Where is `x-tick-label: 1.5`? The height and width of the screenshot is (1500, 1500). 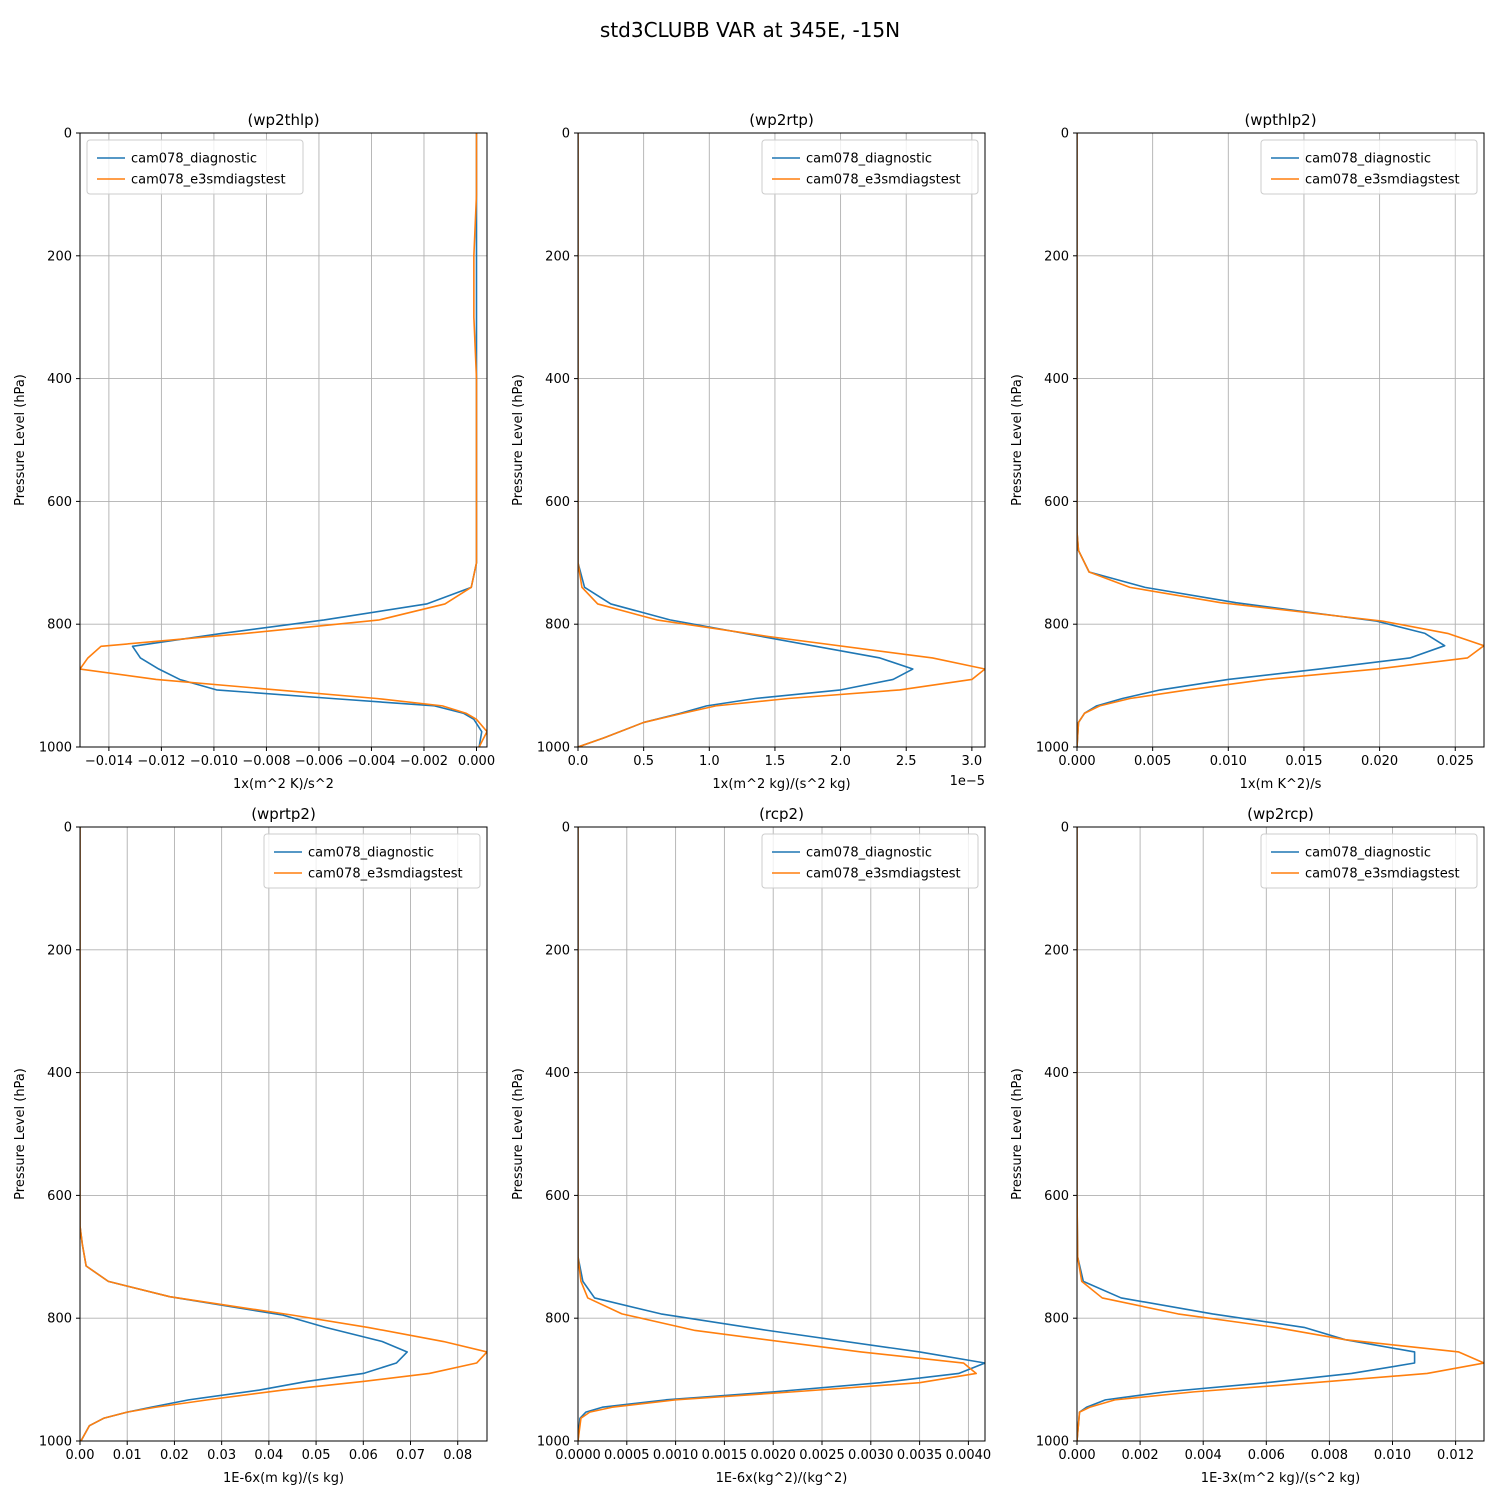 x-tick-label: 1.5 is located at coordinates (775, 761).